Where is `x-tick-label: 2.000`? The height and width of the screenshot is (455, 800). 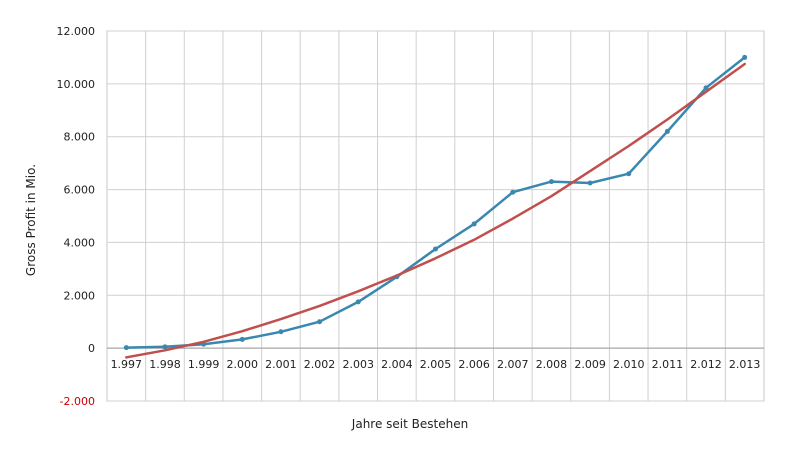 x-tick-label: 2.000 is located at coordinates (243, 364).